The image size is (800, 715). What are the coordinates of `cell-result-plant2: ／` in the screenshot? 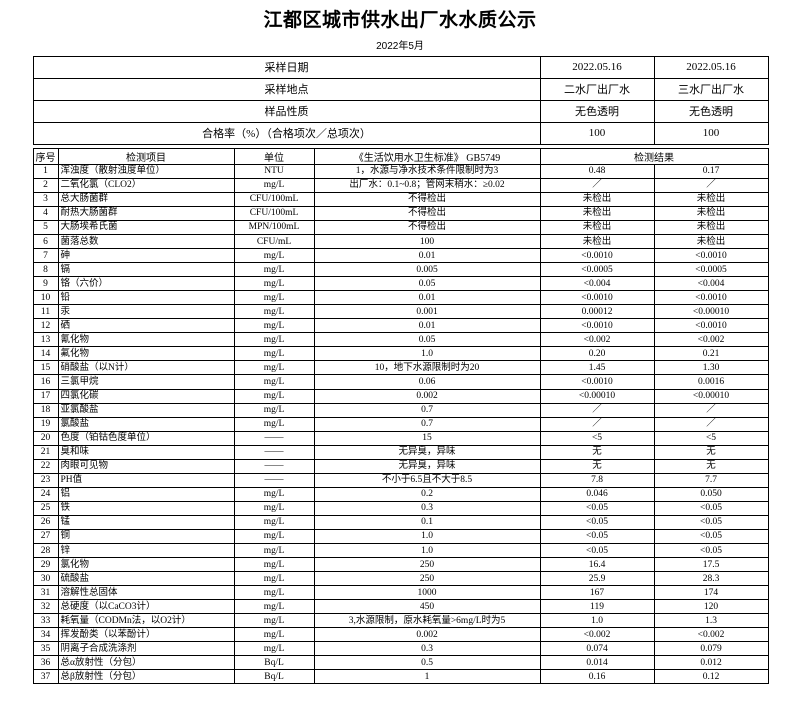 It's located at (597, 410).